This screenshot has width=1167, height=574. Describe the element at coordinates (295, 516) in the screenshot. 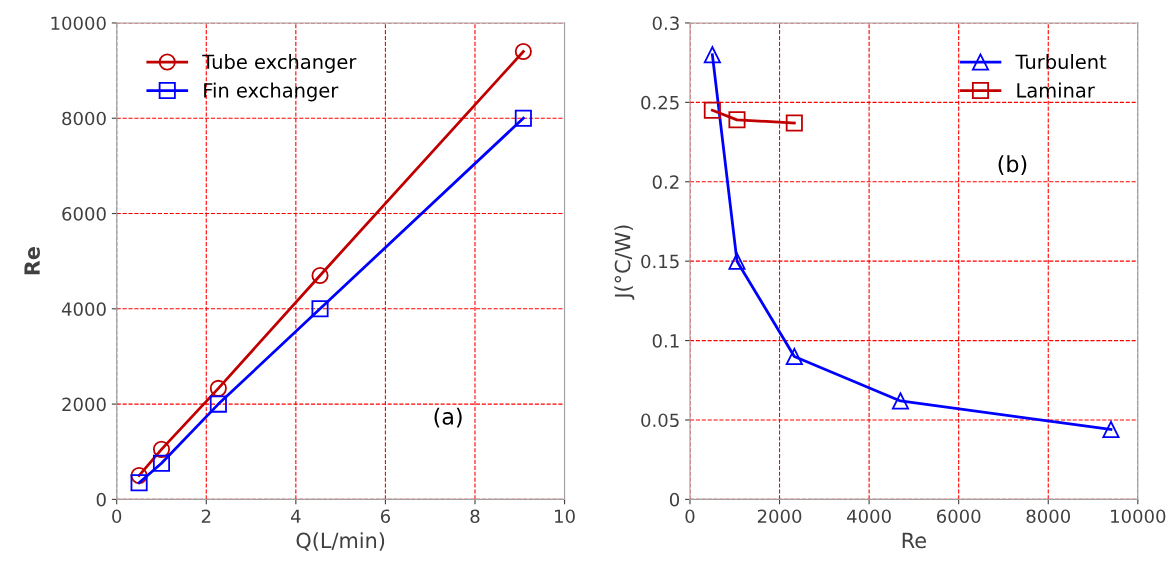

I see `x-tick-label: 4` at that location.